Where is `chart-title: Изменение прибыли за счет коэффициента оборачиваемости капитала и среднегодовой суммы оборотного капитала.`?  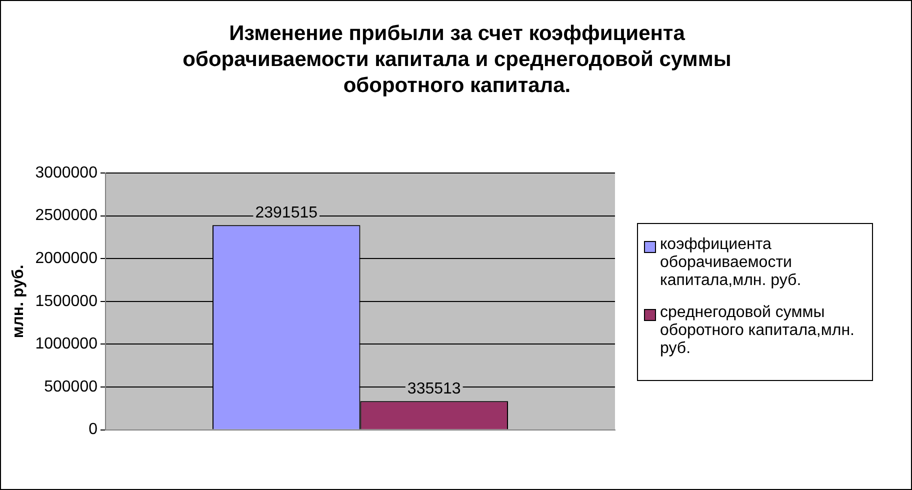
chart-title: Изменение прибыли за счет коэффициента оборачиваемости капитала и среднегодовой суммы оборотного капитала. is located at coordinates (457, 60).